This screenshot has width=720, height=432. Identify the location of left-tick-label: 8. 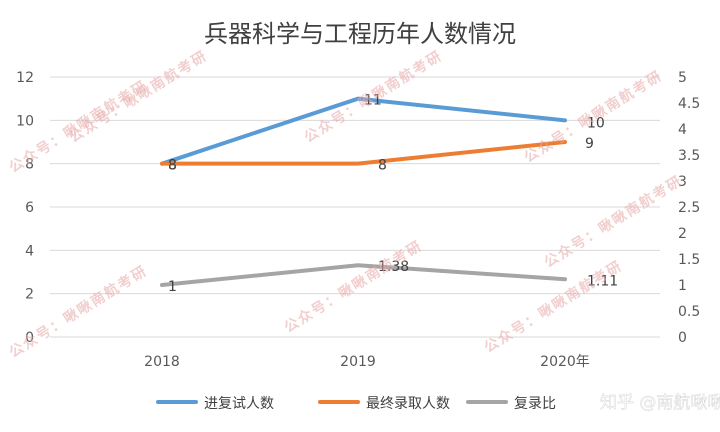
(29, 165).